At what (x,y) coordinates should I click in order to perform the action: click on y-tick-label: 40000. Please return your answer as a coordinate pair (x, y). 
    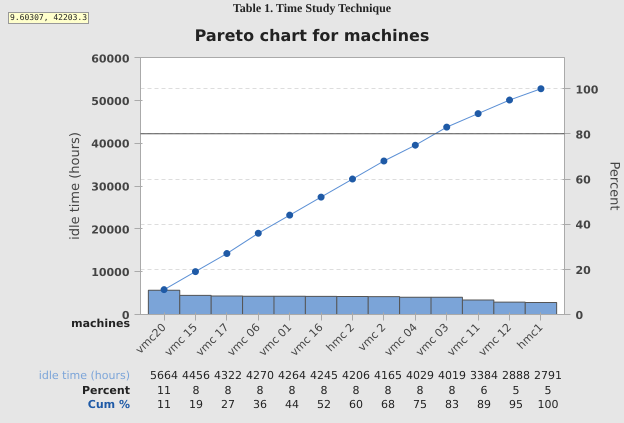
    Looking at the image, I should click on (110, 144).